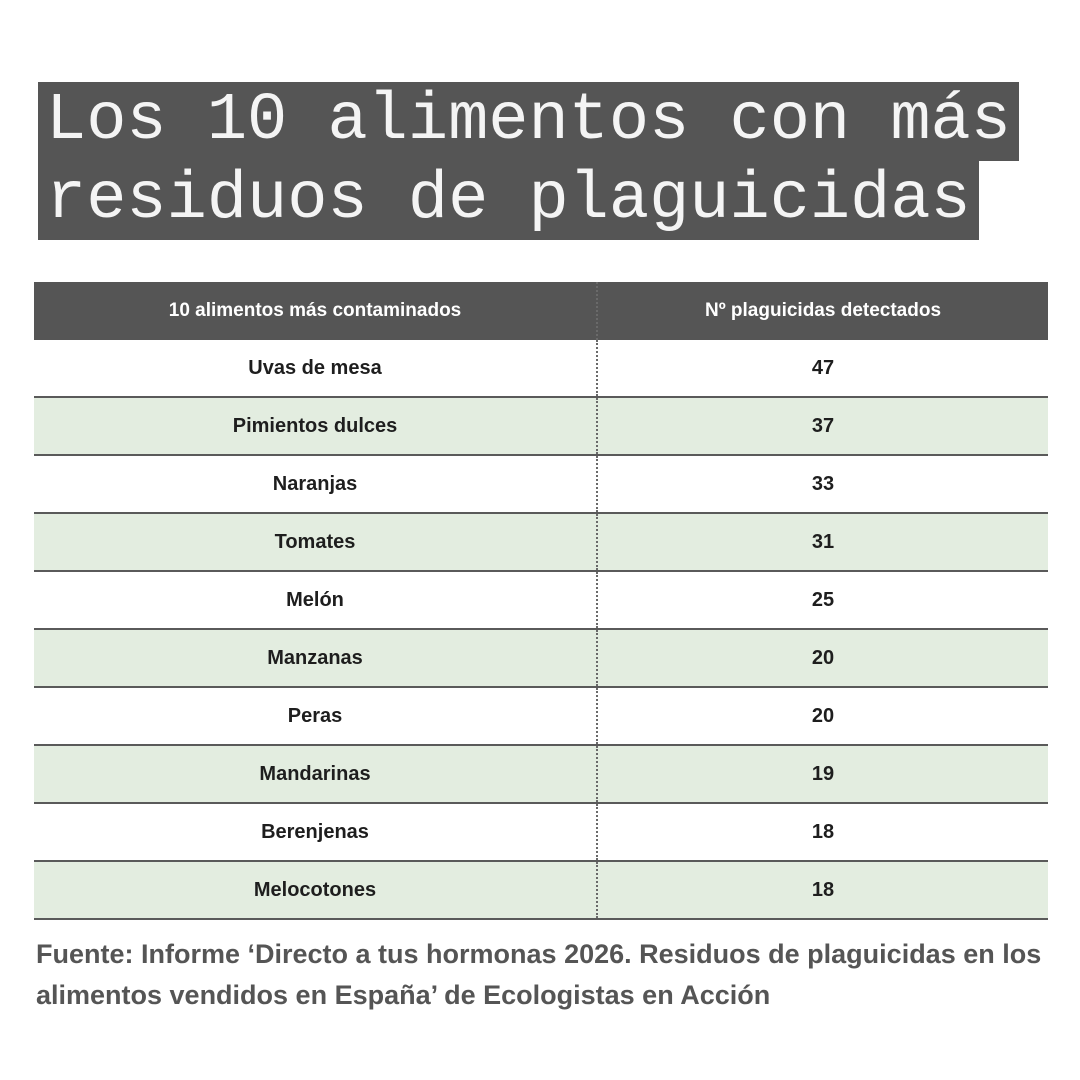 This screenshot has height=1080, width=1080. I want to click on food-cell: Uvas de mesa, so click(316, 369).